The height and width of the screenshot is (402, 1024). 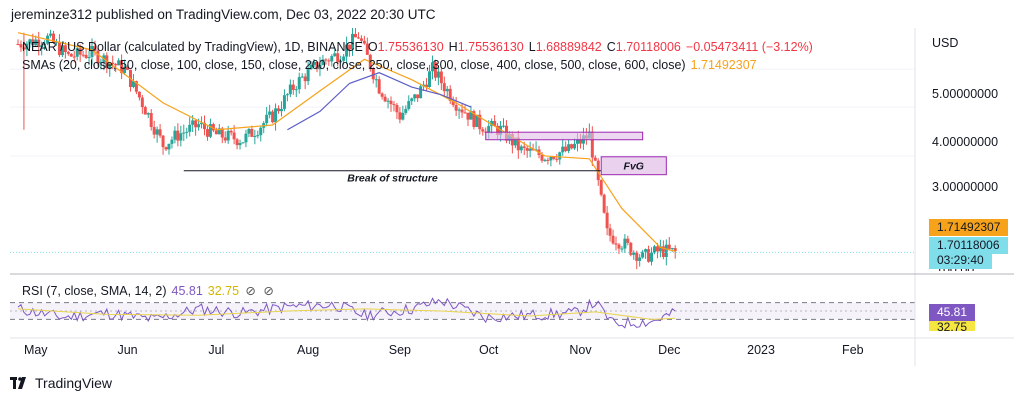 I want to click on time-axis-label: Aug, so click(x=308, y=350).